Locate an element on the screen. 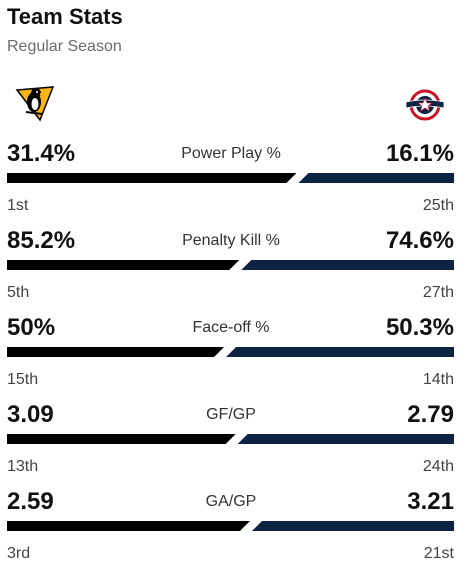 Image resolution: width=463 pixels, height=581 pixels. left-team-value: 2.59 is located at coordinates (30, 501).